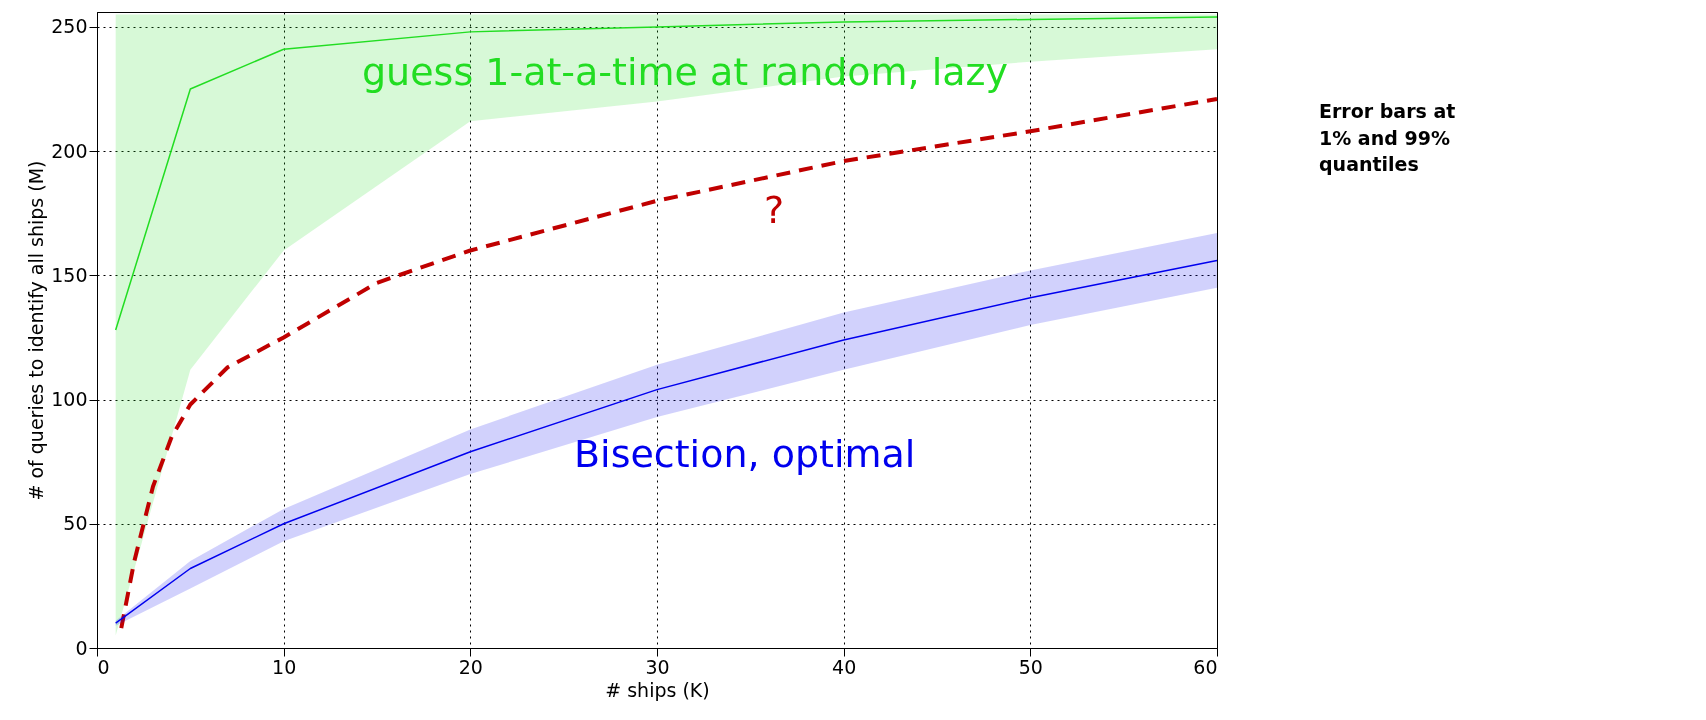 The width and height of the screenshot is (1706, 720). I want to click on y-tick-label: 200, so click(69, 150).